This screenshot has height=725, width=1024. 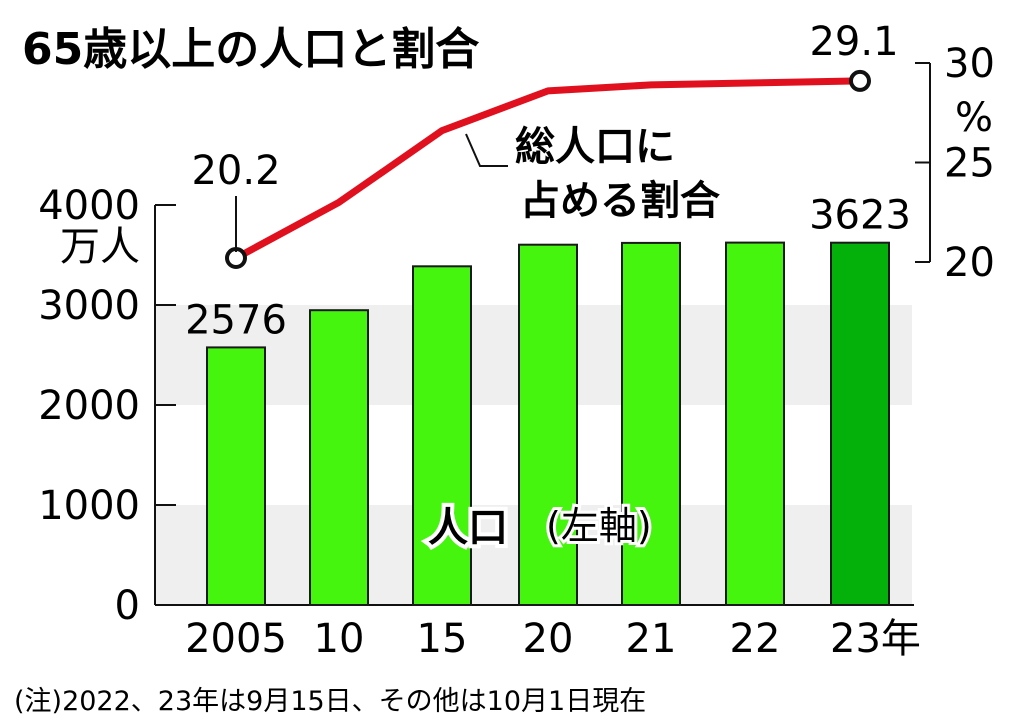 I want to click on x-tick-label: 10, so click(x=339, y=639).